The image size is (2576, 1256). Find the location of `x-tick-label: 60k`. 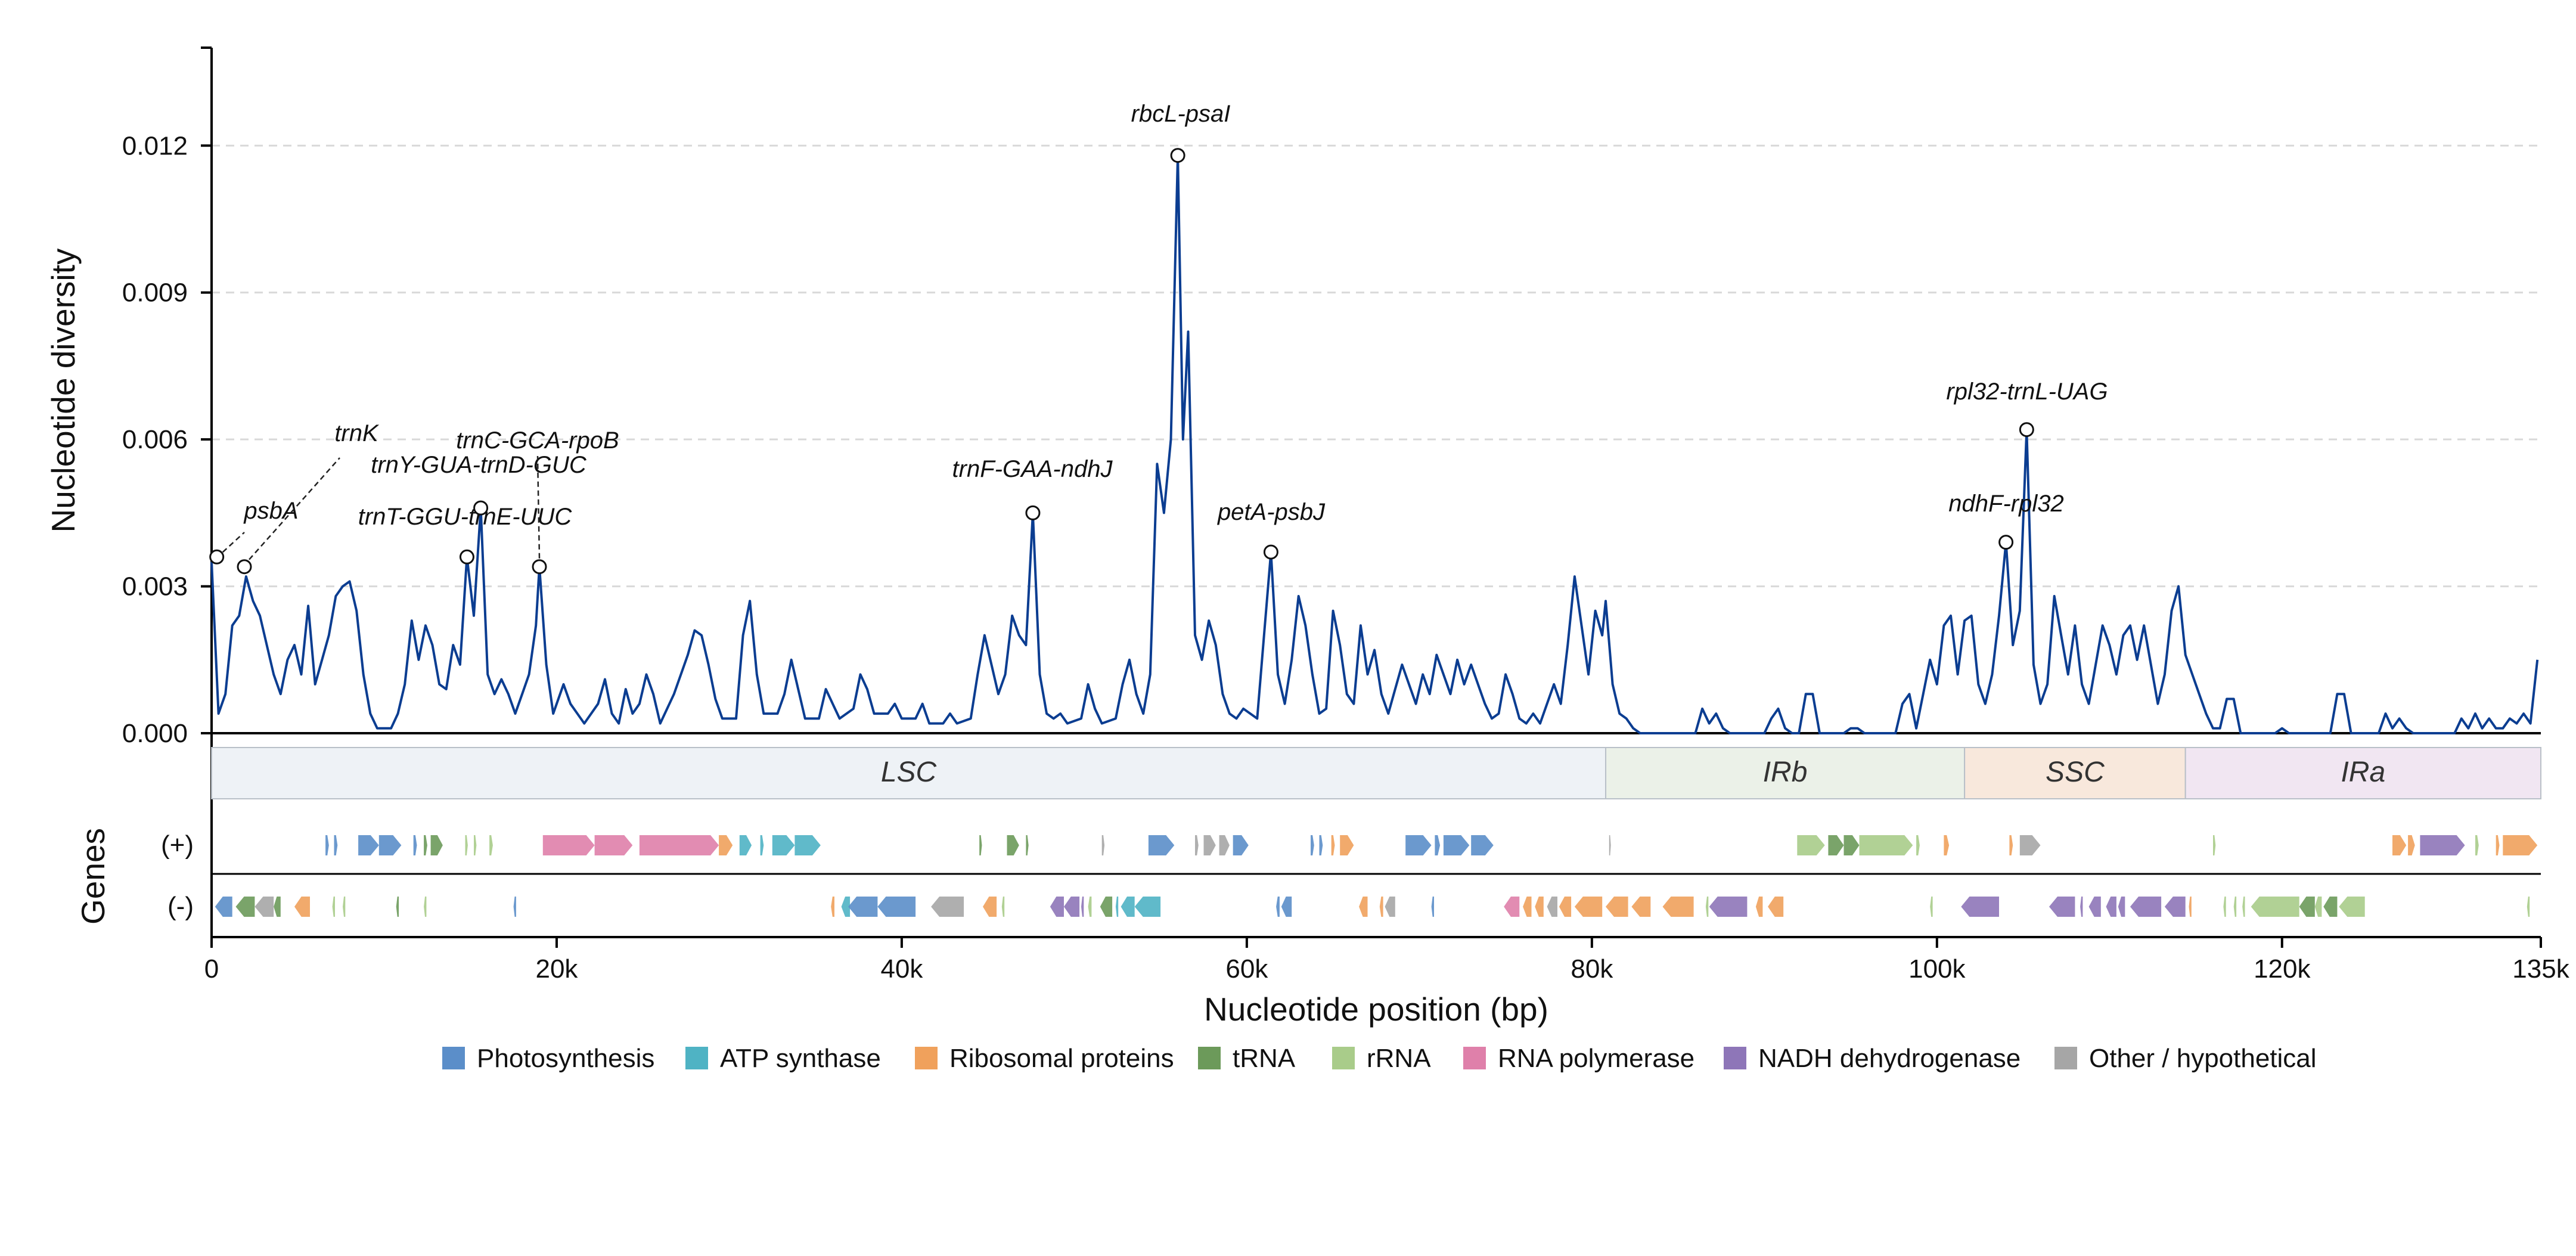

x-tick-label: 60k is located at coordinates (1246, 969).